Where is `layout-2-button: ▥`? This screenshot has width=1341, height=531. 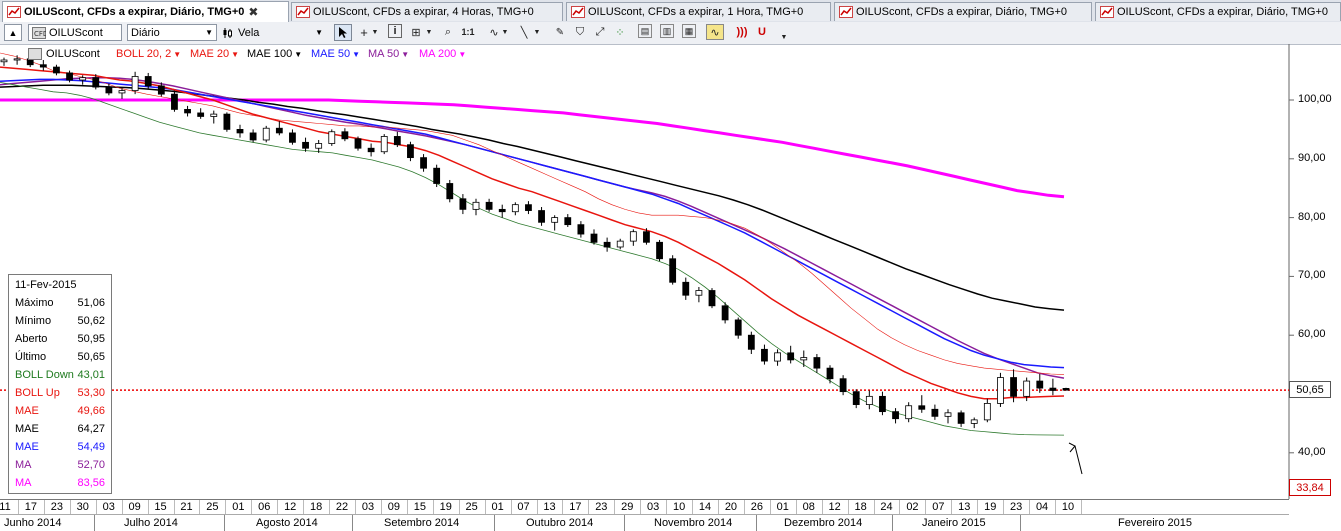
layout-2-button: ▥ is located at coordinates (667, 31).